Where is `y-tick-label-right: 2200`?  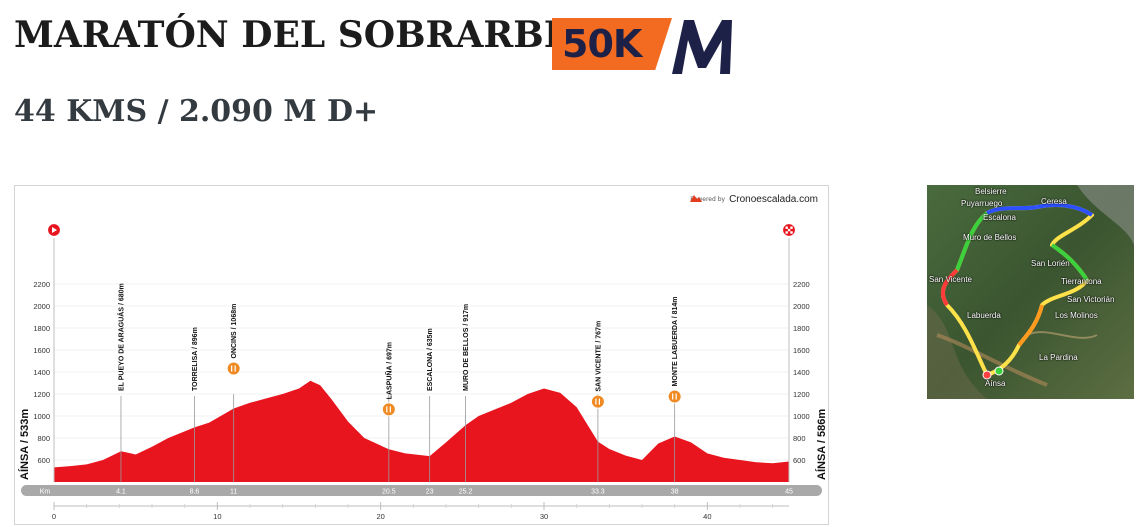
y-tick-label-right: 2200 is located at coordinates (801, 284).